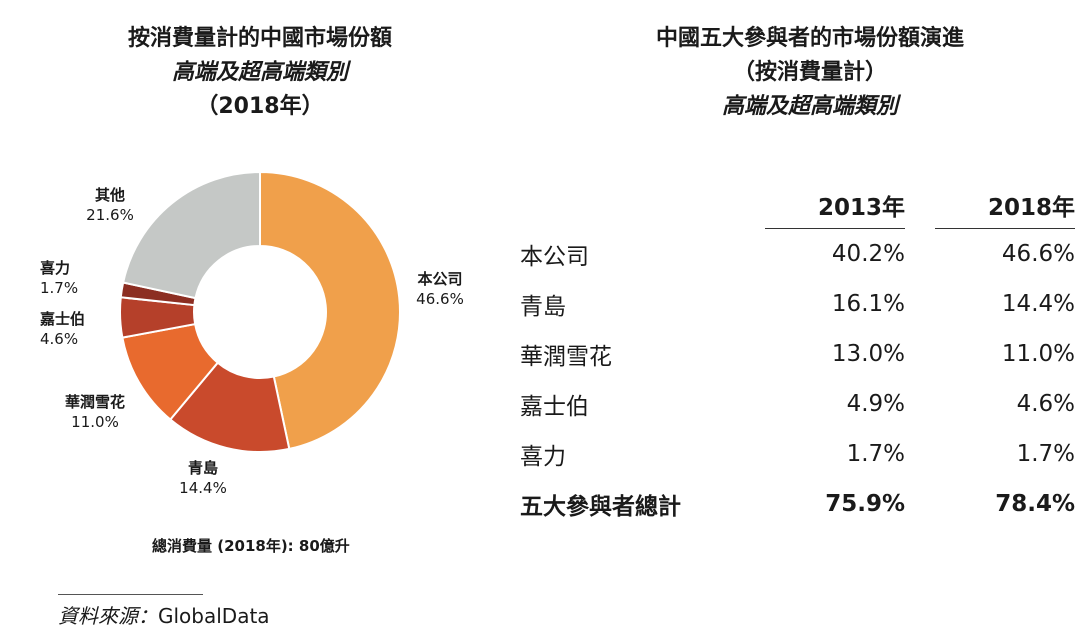  I want to click on row-2013: 16.1%, so click(868, 303).